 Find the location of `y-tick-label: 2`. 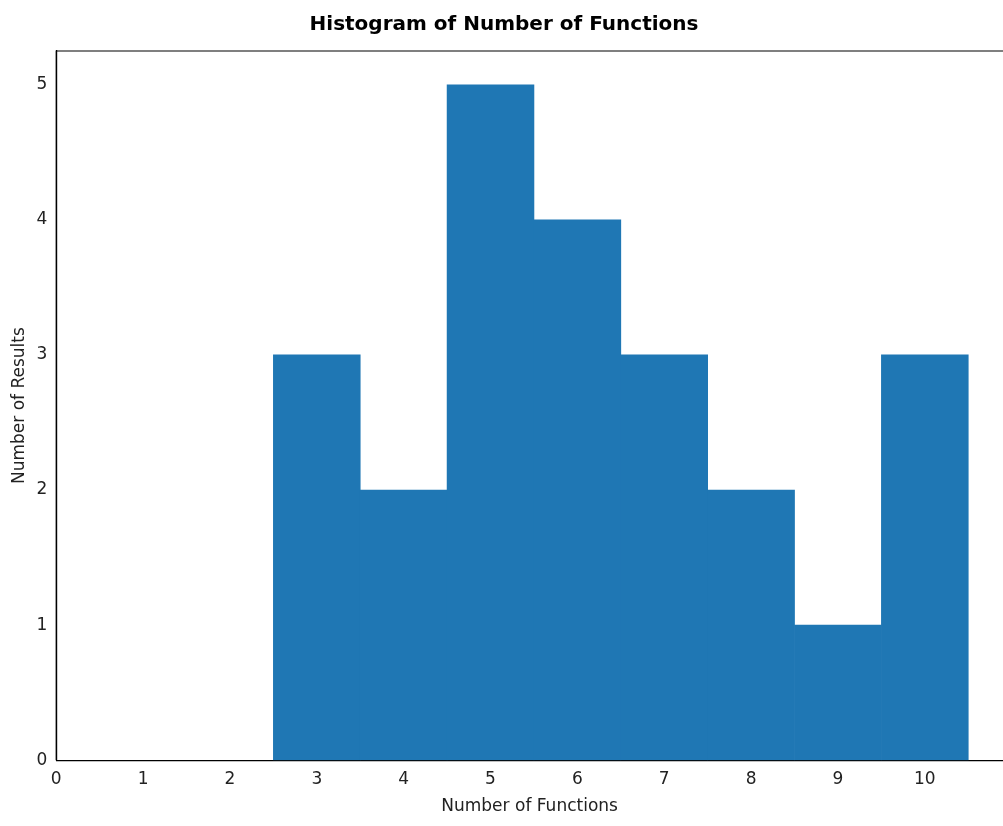

y-tick-label: 2 is located at coordinates (42, 488).